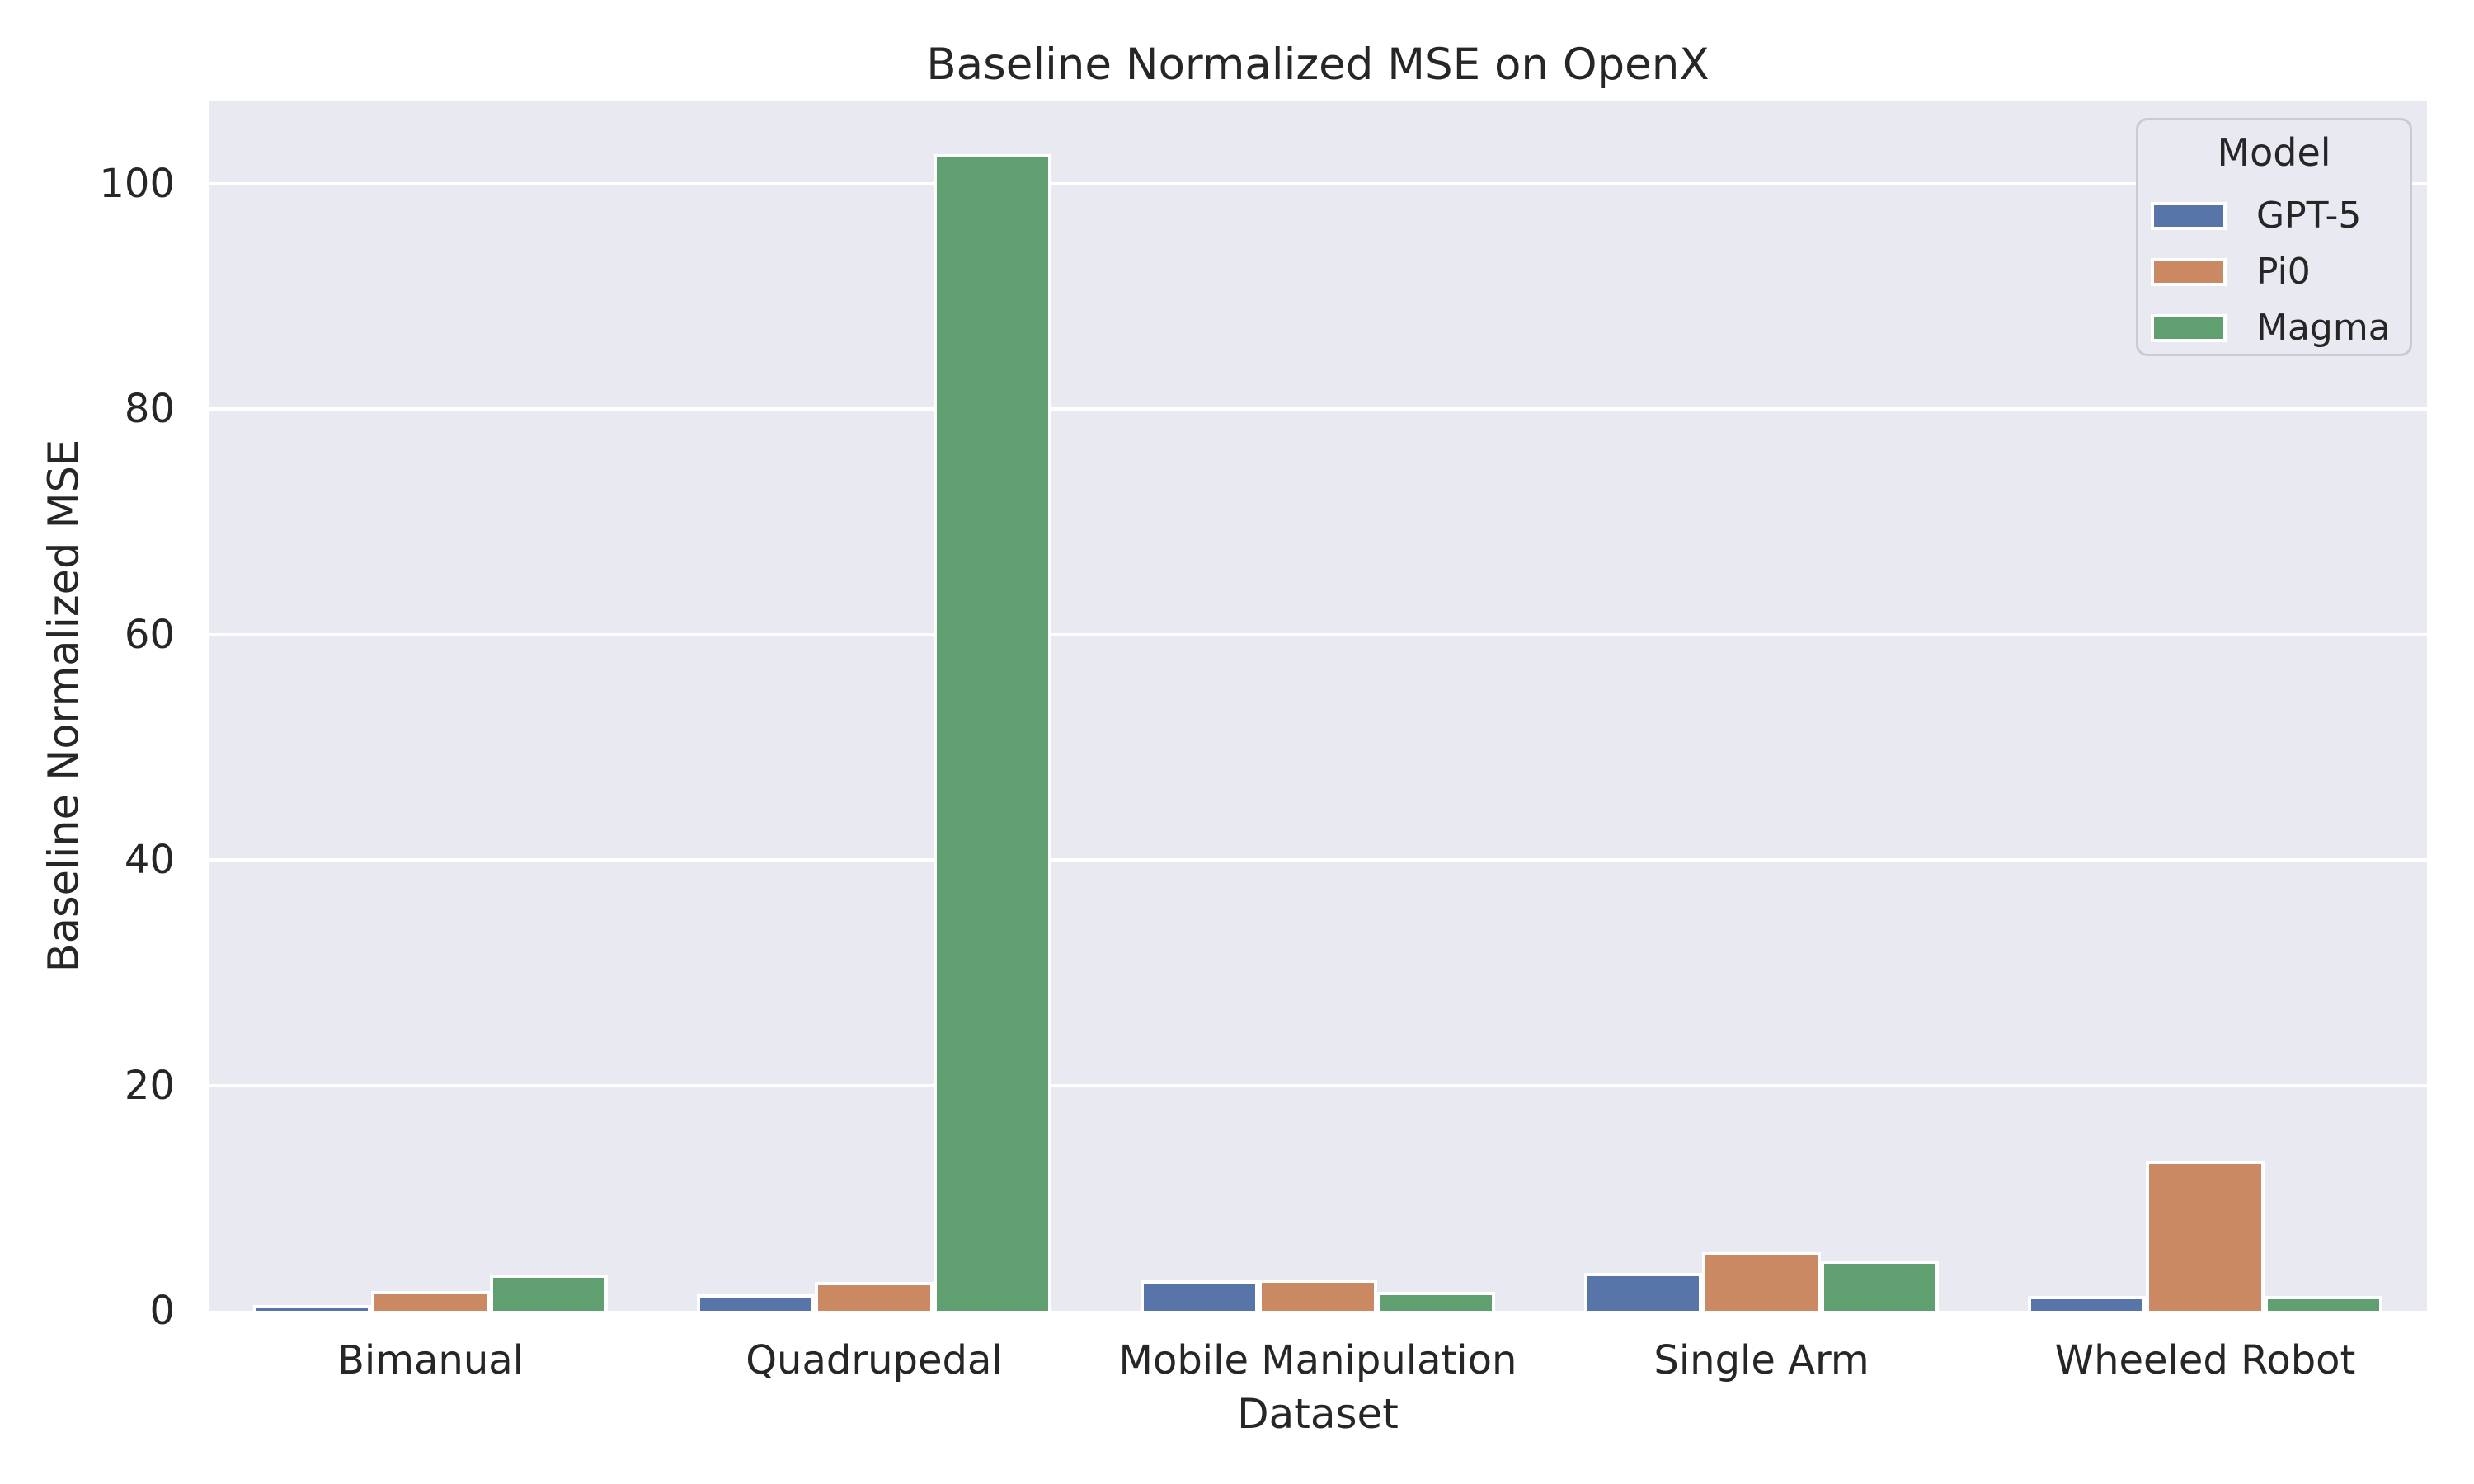  Describe the element at coordinates (549, 1293) in the screenshot. I see `bar-bimanual-magma` at that location.